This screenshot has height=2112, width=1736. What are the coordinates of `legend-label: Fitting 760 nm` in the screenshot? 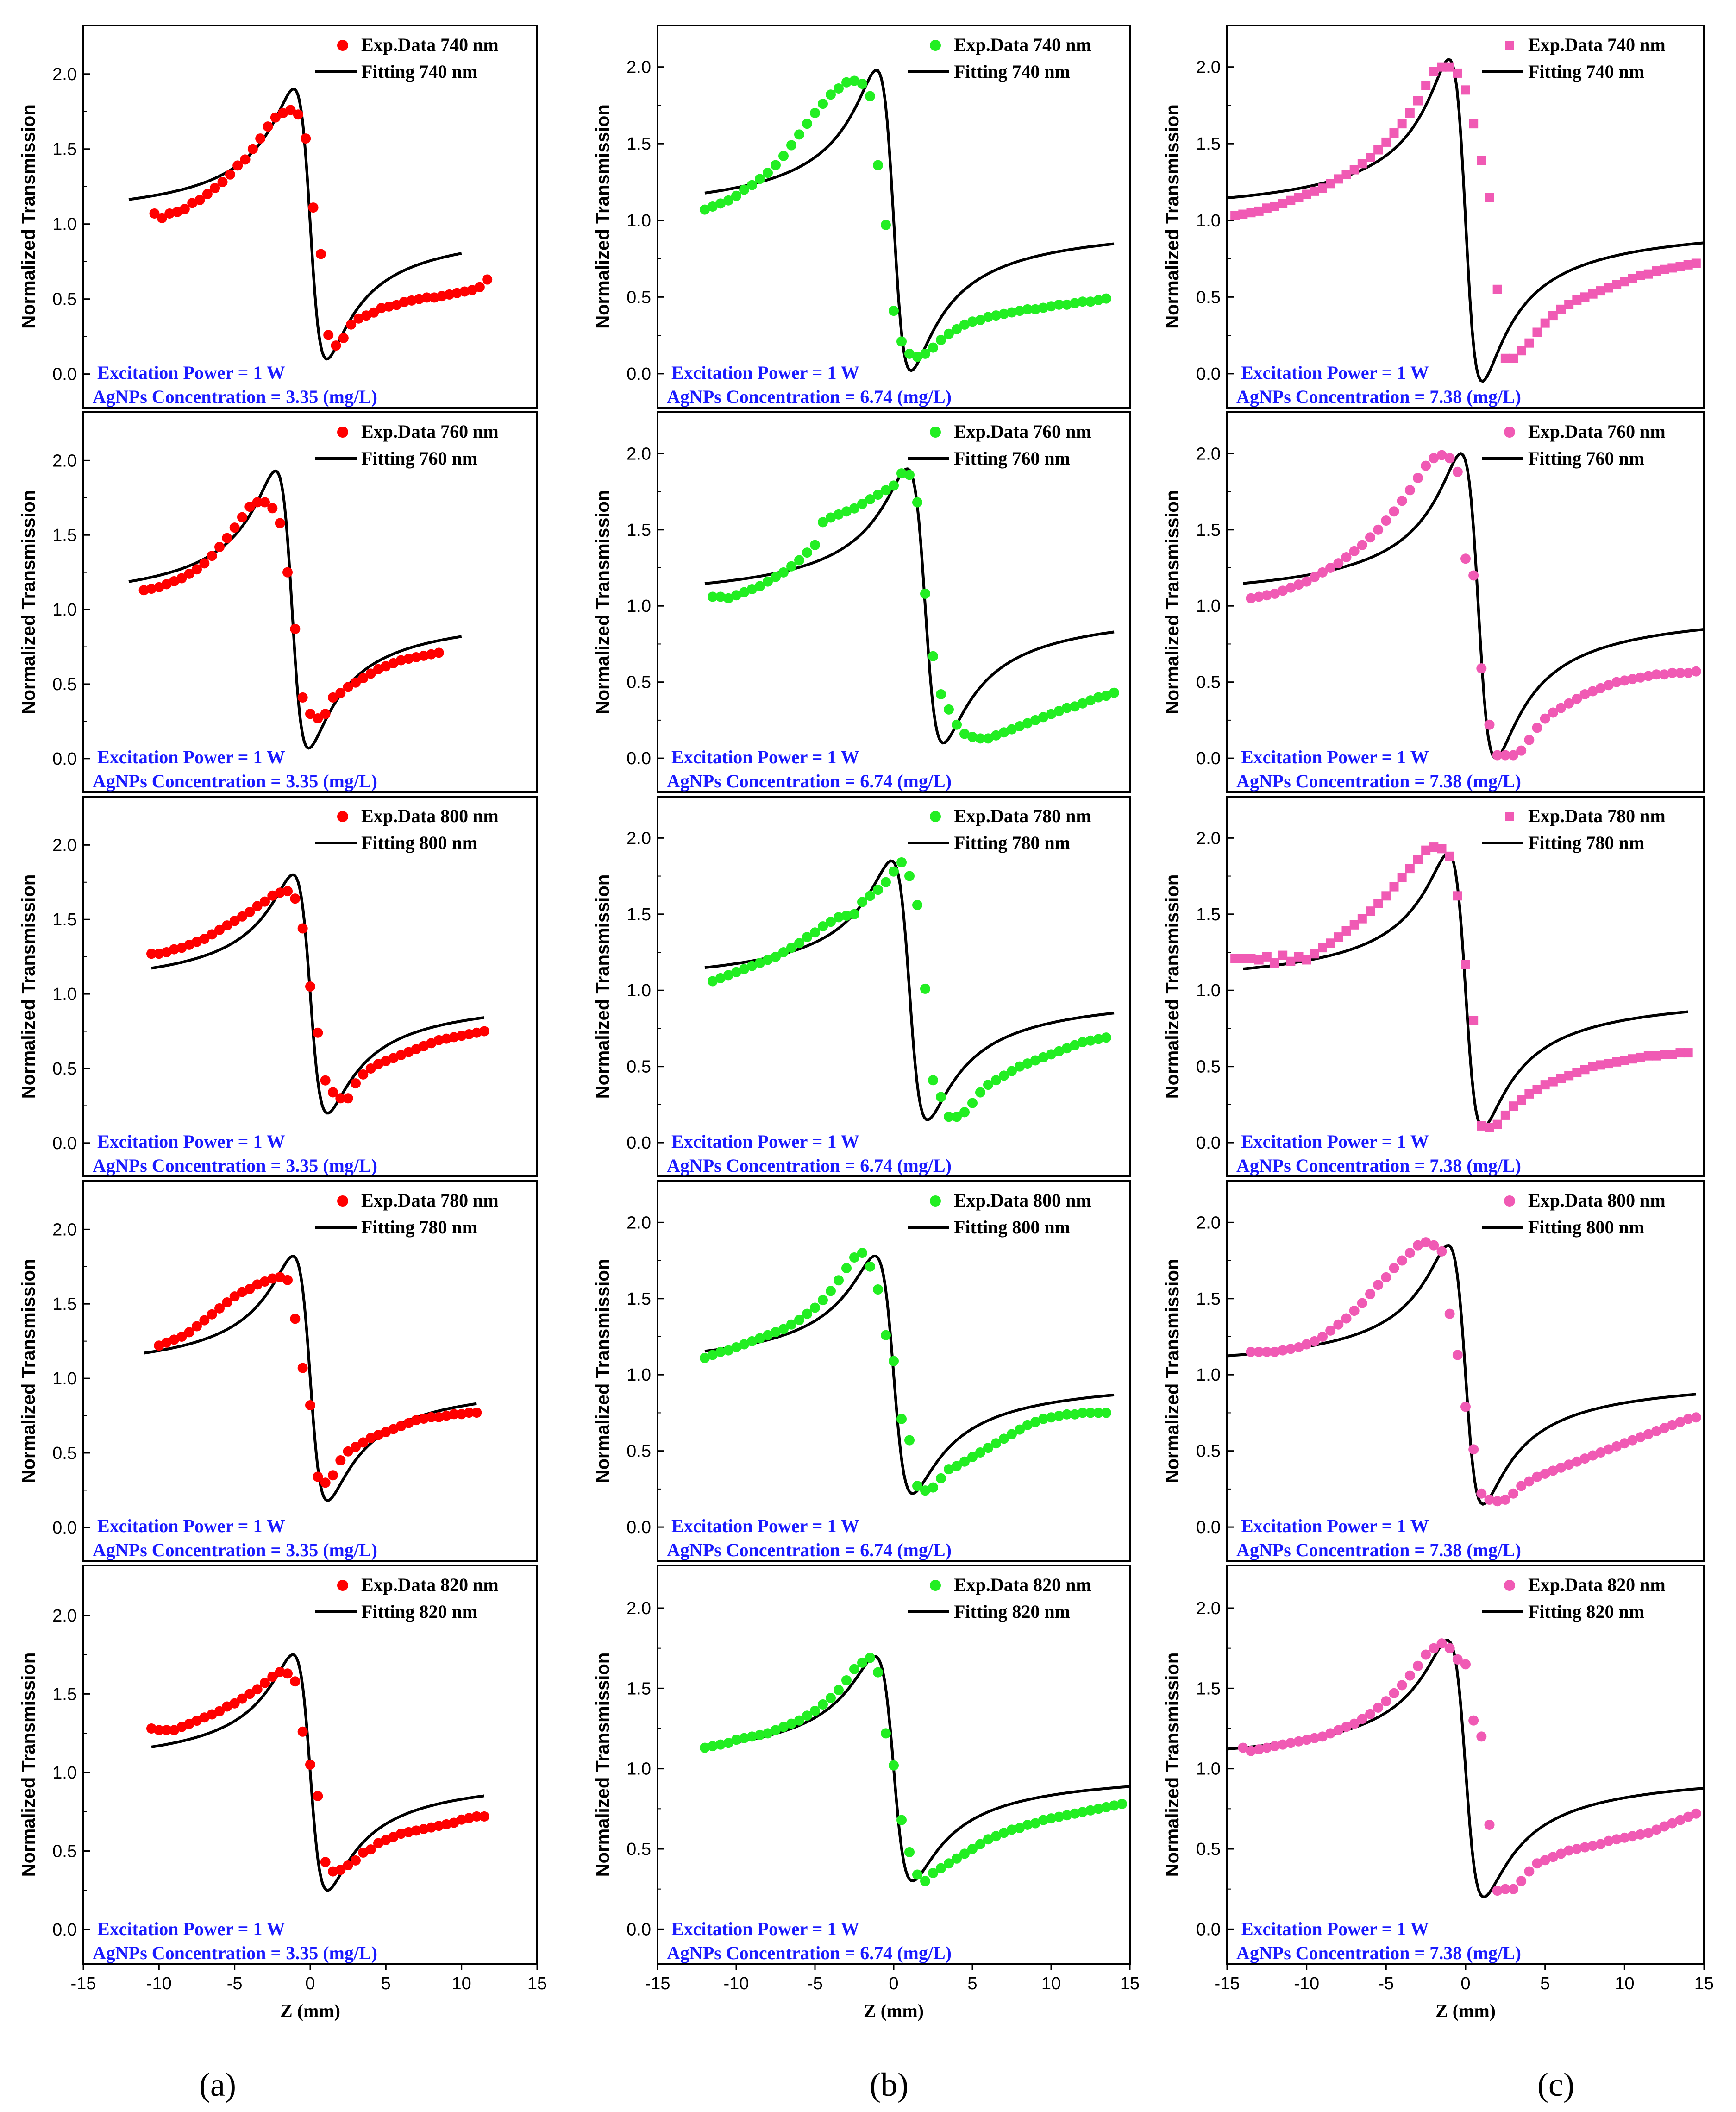 It's located at (419, 458).